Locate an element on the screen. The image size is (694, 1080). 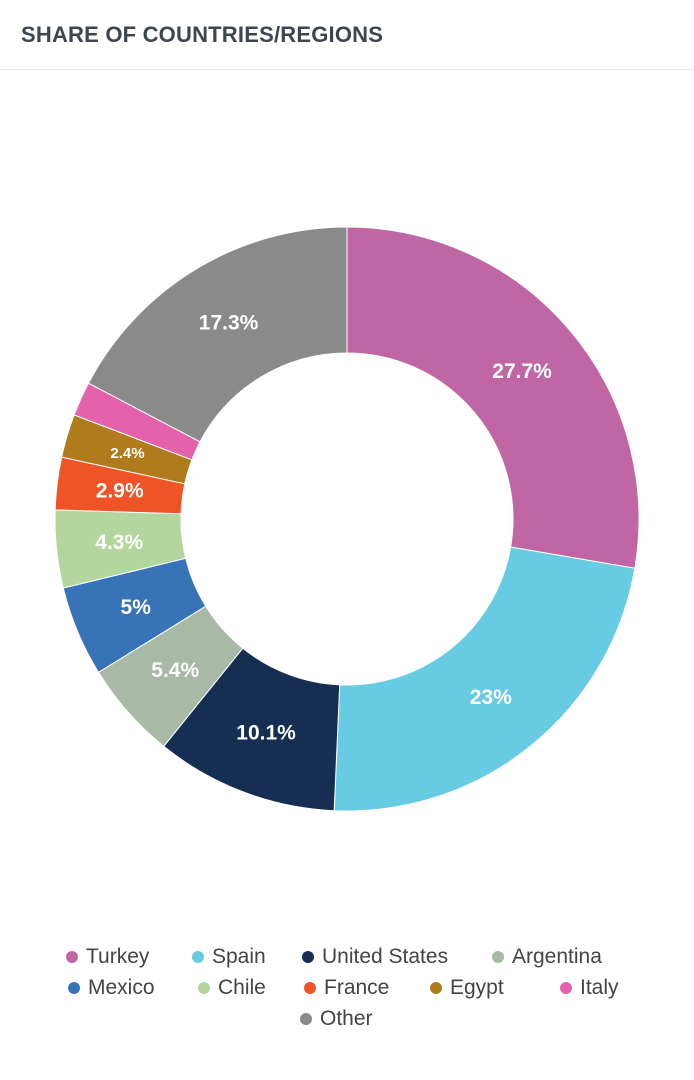
slice-label-argentina: 5.4% is located at coordinates (175, 670).